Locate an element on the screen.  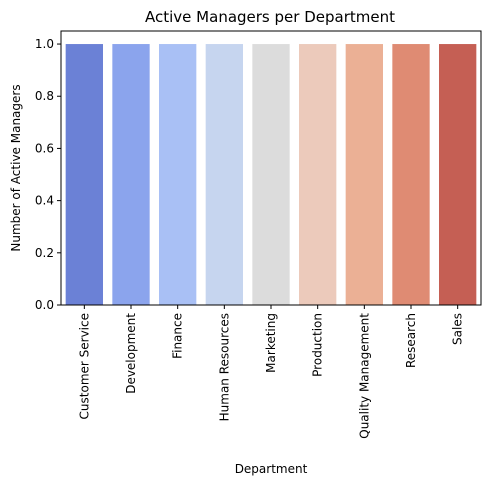
x-tick-label-7: Research is located at coordinates (411, 340).